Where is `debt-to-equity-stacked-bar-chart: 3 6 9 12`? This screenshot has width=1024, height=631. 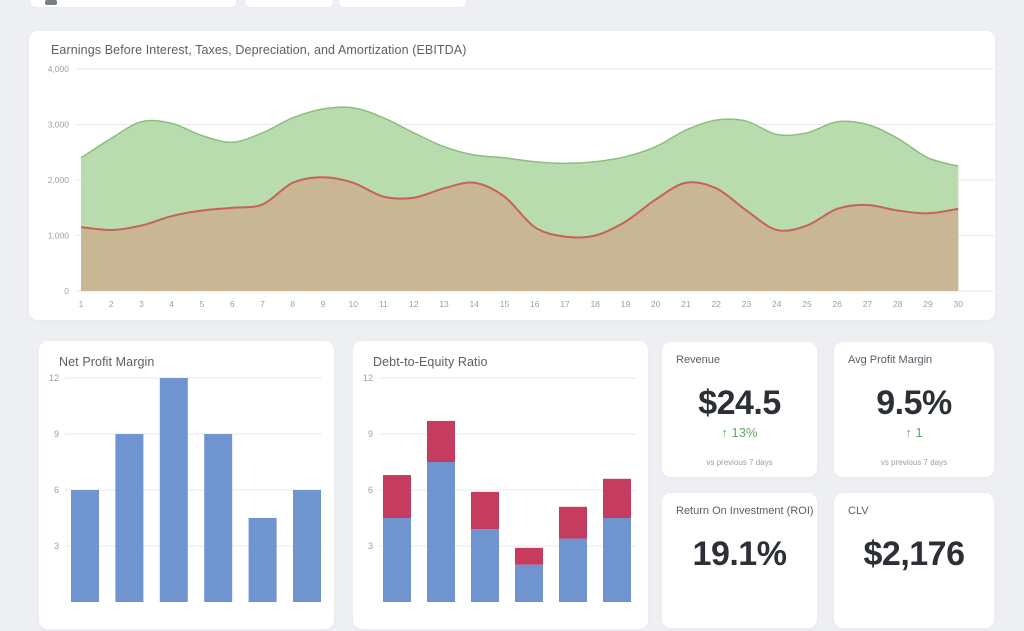 debt-to-equity-stacked-bar-chart: 3 6 9 12 is located at coordinates (499, 487).